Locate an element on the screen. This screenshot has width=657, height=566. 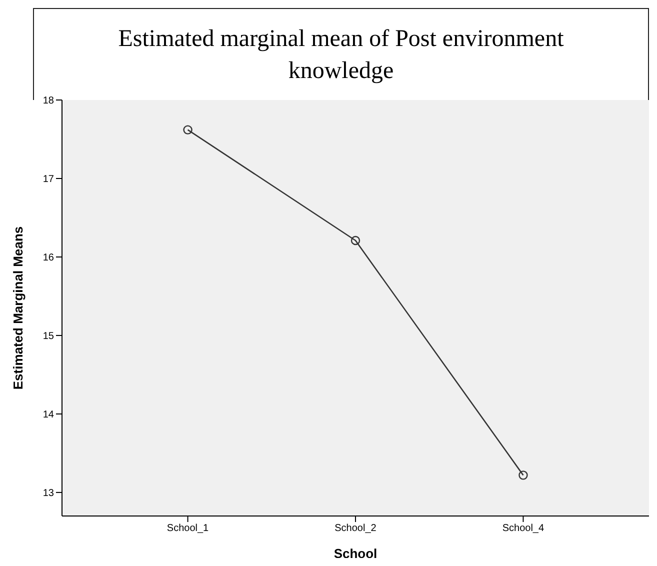
y-tick-label: 14 is located at coordinates (48, 415).